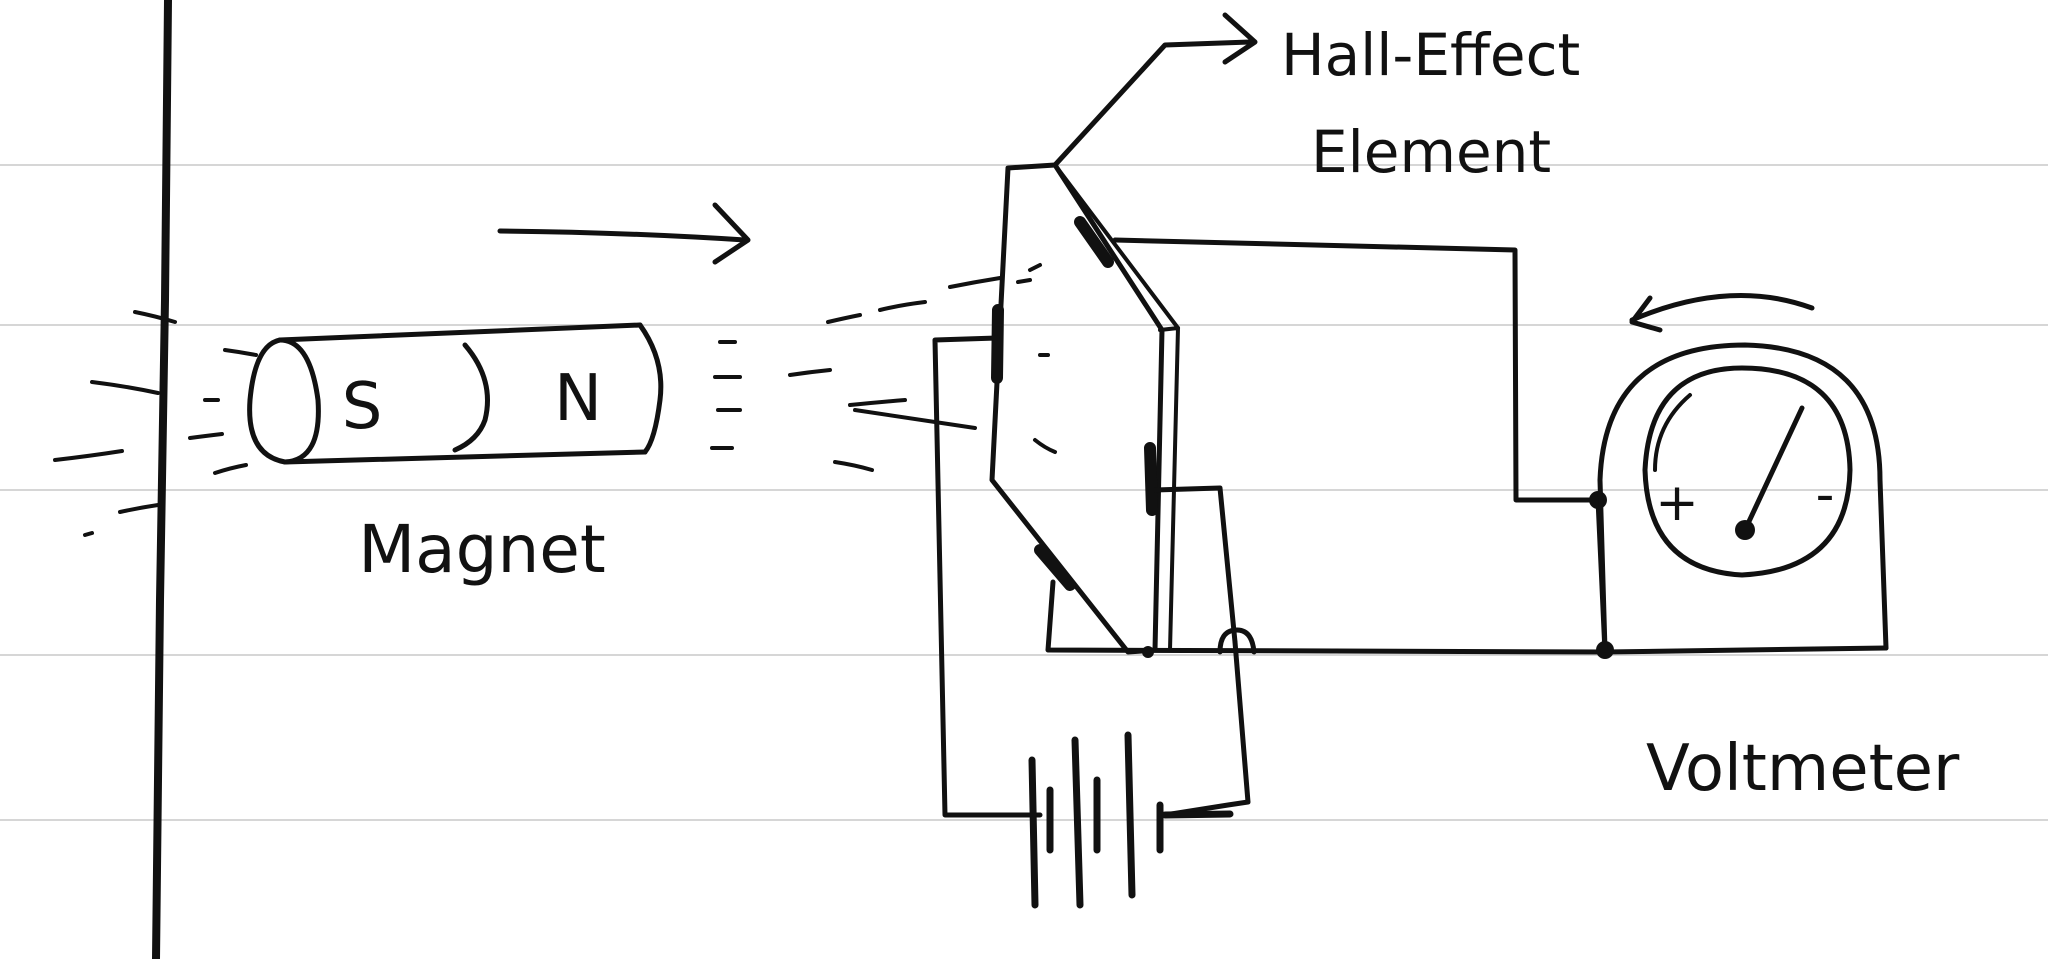  Describe the element at coordinates (1722, 313) in the screenshot. I see `deflection-arrow` at that location.